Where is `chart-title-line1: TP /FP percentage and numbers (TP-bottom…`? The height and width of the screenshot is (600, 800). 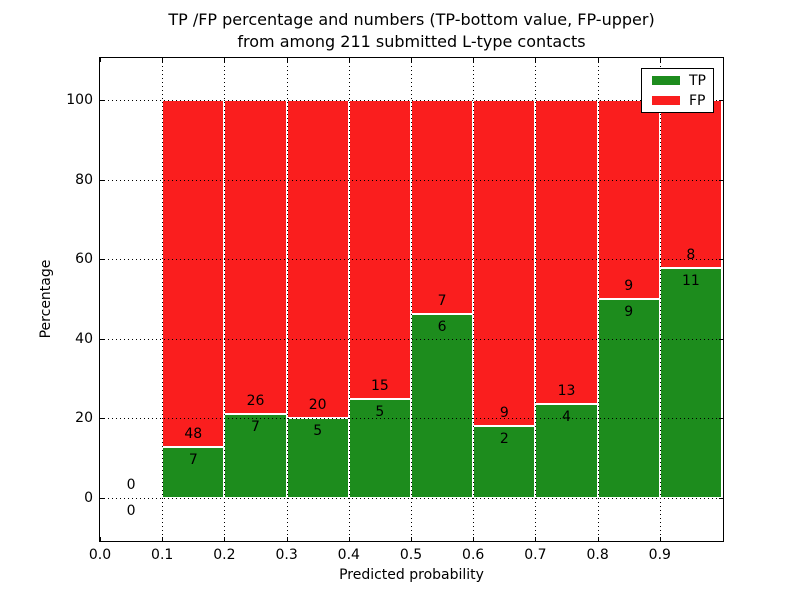
chart-title-line1: TP /FP percentage and numbers (TP-bottom… is located at coordinates (411, 19).